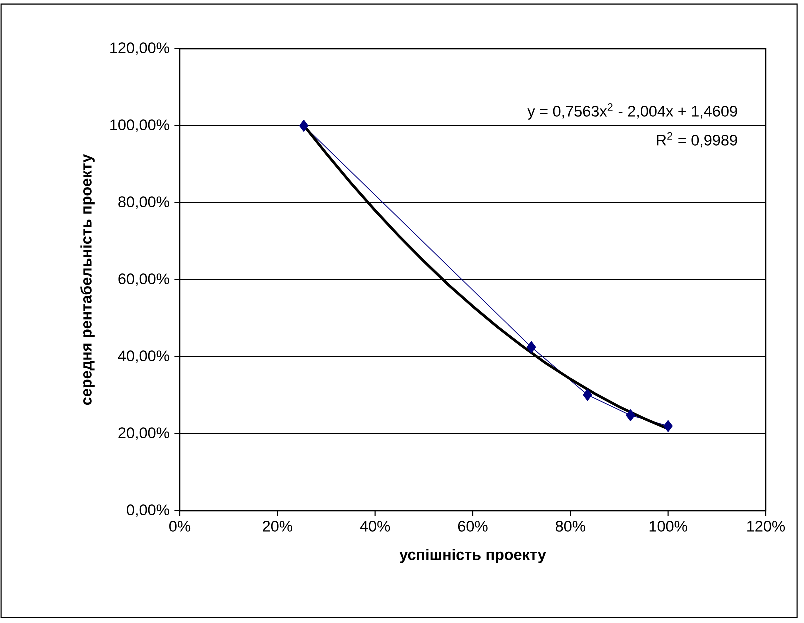 The height and width of the screenshot is (623, 804). What do you see at coordinates (767, 526) in the screenshot?
I see `x-tick-label: 120%` at bounding box center [767, 526].